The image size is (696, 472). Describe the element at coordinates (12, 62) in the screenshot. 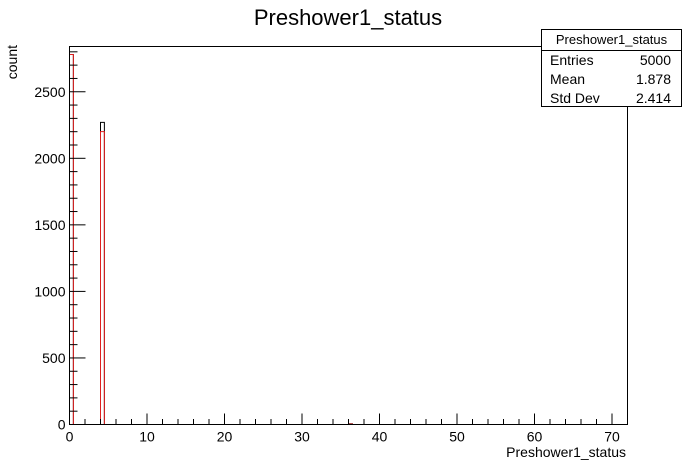

I see `y-axis-label: count` at that location.